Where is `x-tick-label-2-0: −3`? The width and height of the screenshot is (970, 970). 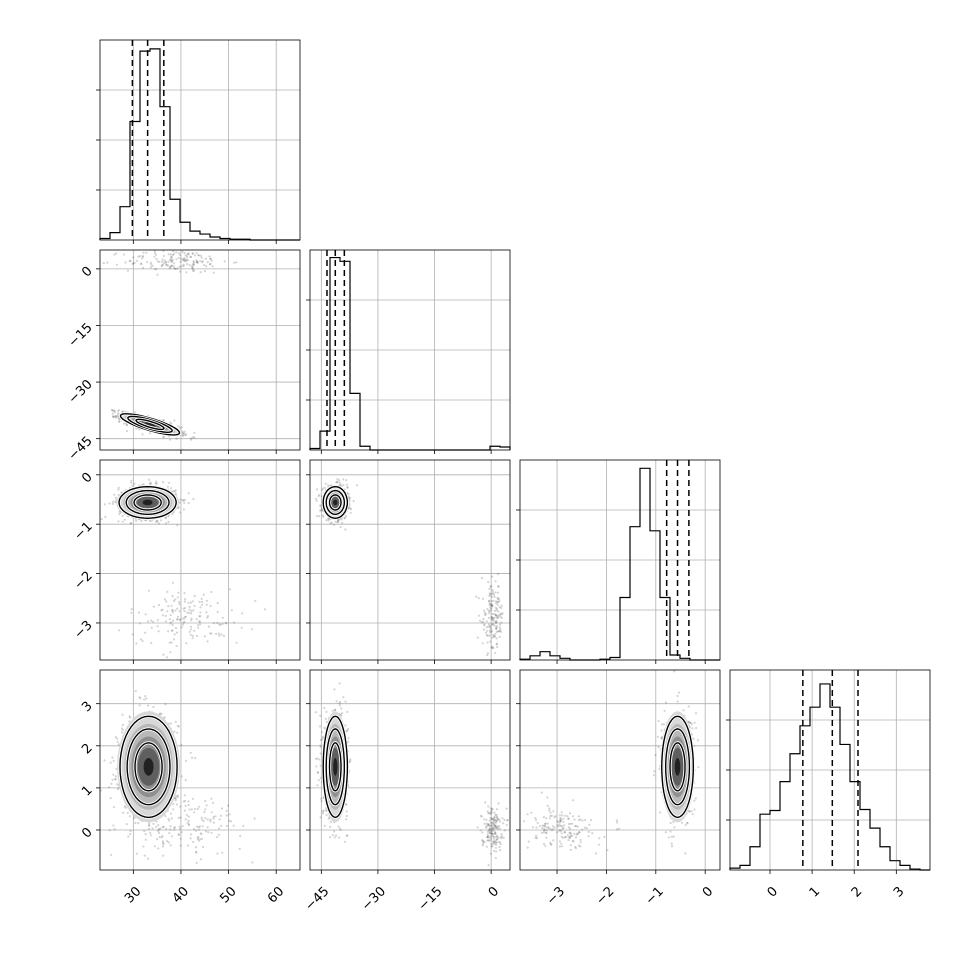
x-tick-label-2-0: −3 is located at coordinates (556, 896).